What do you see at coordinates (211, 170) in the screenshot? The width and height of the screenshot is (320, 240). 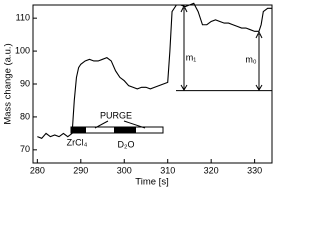 I see `x-tick-label: 320` at bounding box center [211, 170].